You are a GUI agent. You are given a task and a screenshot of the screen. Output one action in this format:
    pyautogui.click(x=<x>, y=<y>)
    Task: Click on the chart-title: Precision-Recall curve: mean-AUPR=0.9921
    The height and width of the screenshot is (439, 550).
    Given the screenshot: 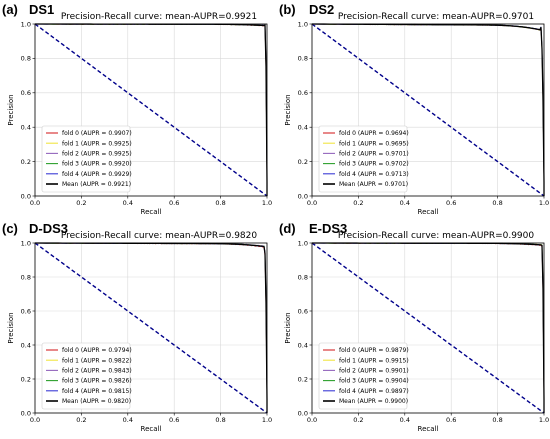 What is the action you would take?
    pyautogui.click(x=159, y=17)
    